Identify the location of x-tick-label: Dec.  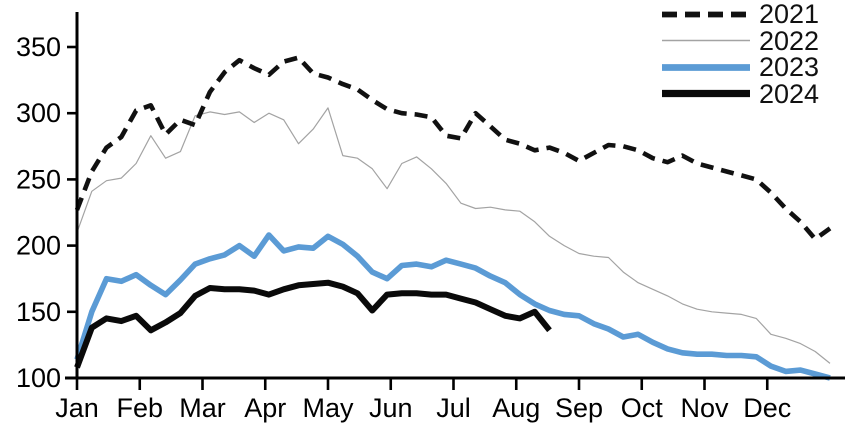
(767, 408).